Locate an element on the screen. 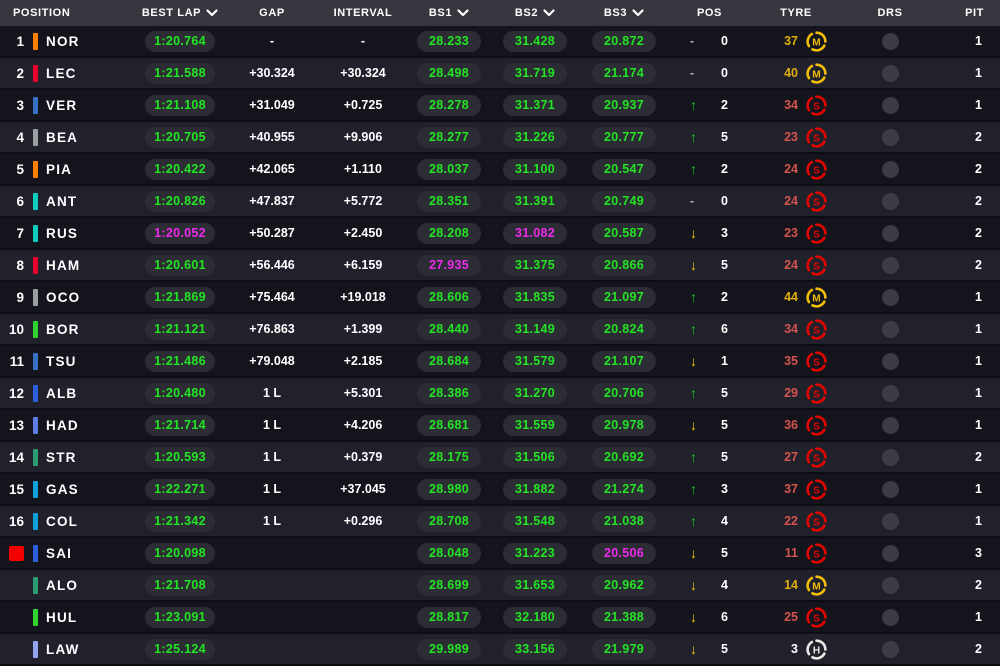 The height and width of the screenshot is (666, 1000). best-lap-pill: 1:21.486 is located at coordinates (180, 361).